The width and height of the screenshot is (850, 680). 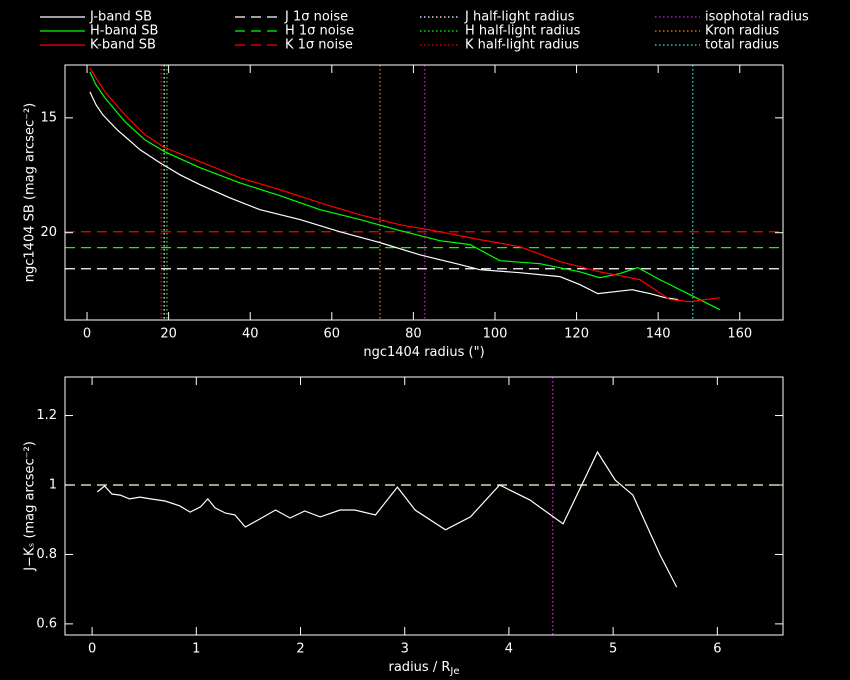 What do you see at coordinates (168, 334) in the screenshot?
I see `x-tick-label: 20` at bounding box center [168, 334].